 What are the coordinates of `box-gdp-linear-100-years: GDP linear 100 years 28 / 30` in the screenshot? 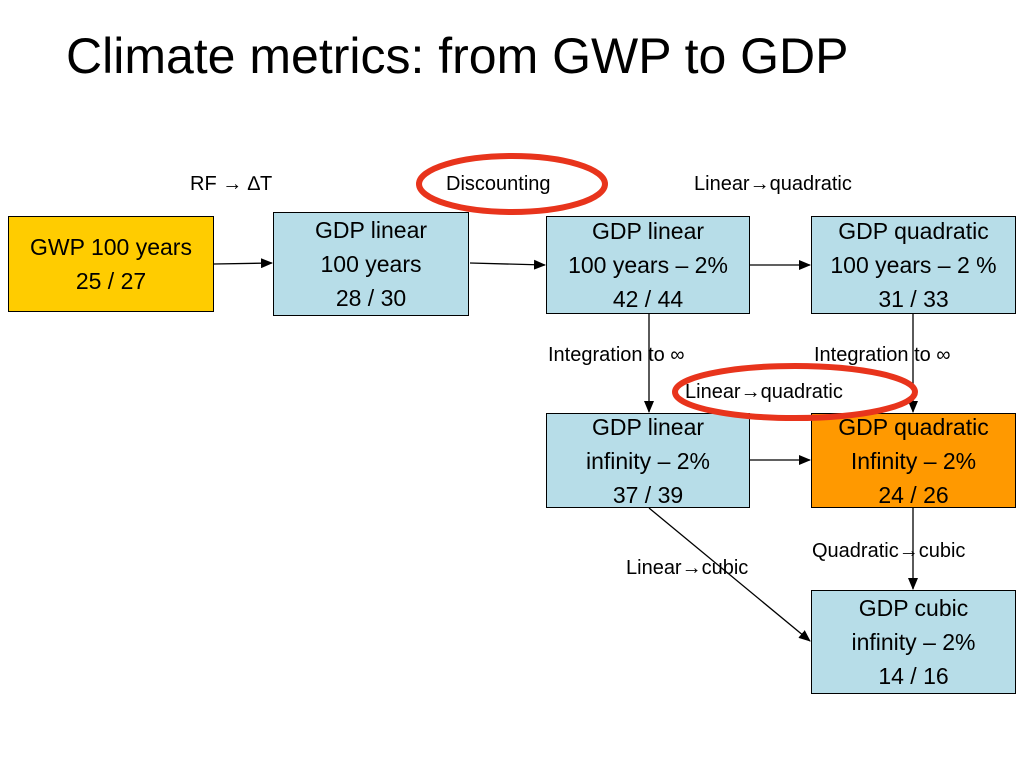 It's located at (371, 264).